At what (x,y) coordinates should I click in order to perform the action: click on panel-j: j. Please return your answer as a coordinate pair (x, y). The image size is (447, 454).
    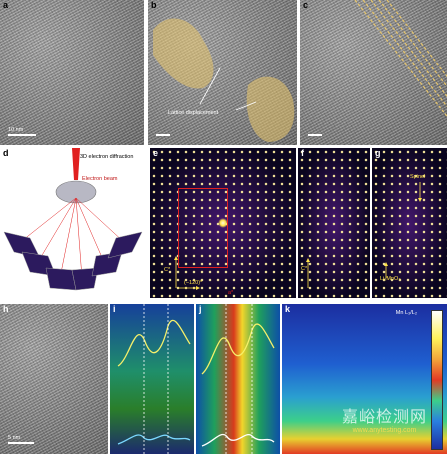
    Looking at the image, I should click on (238, 379).